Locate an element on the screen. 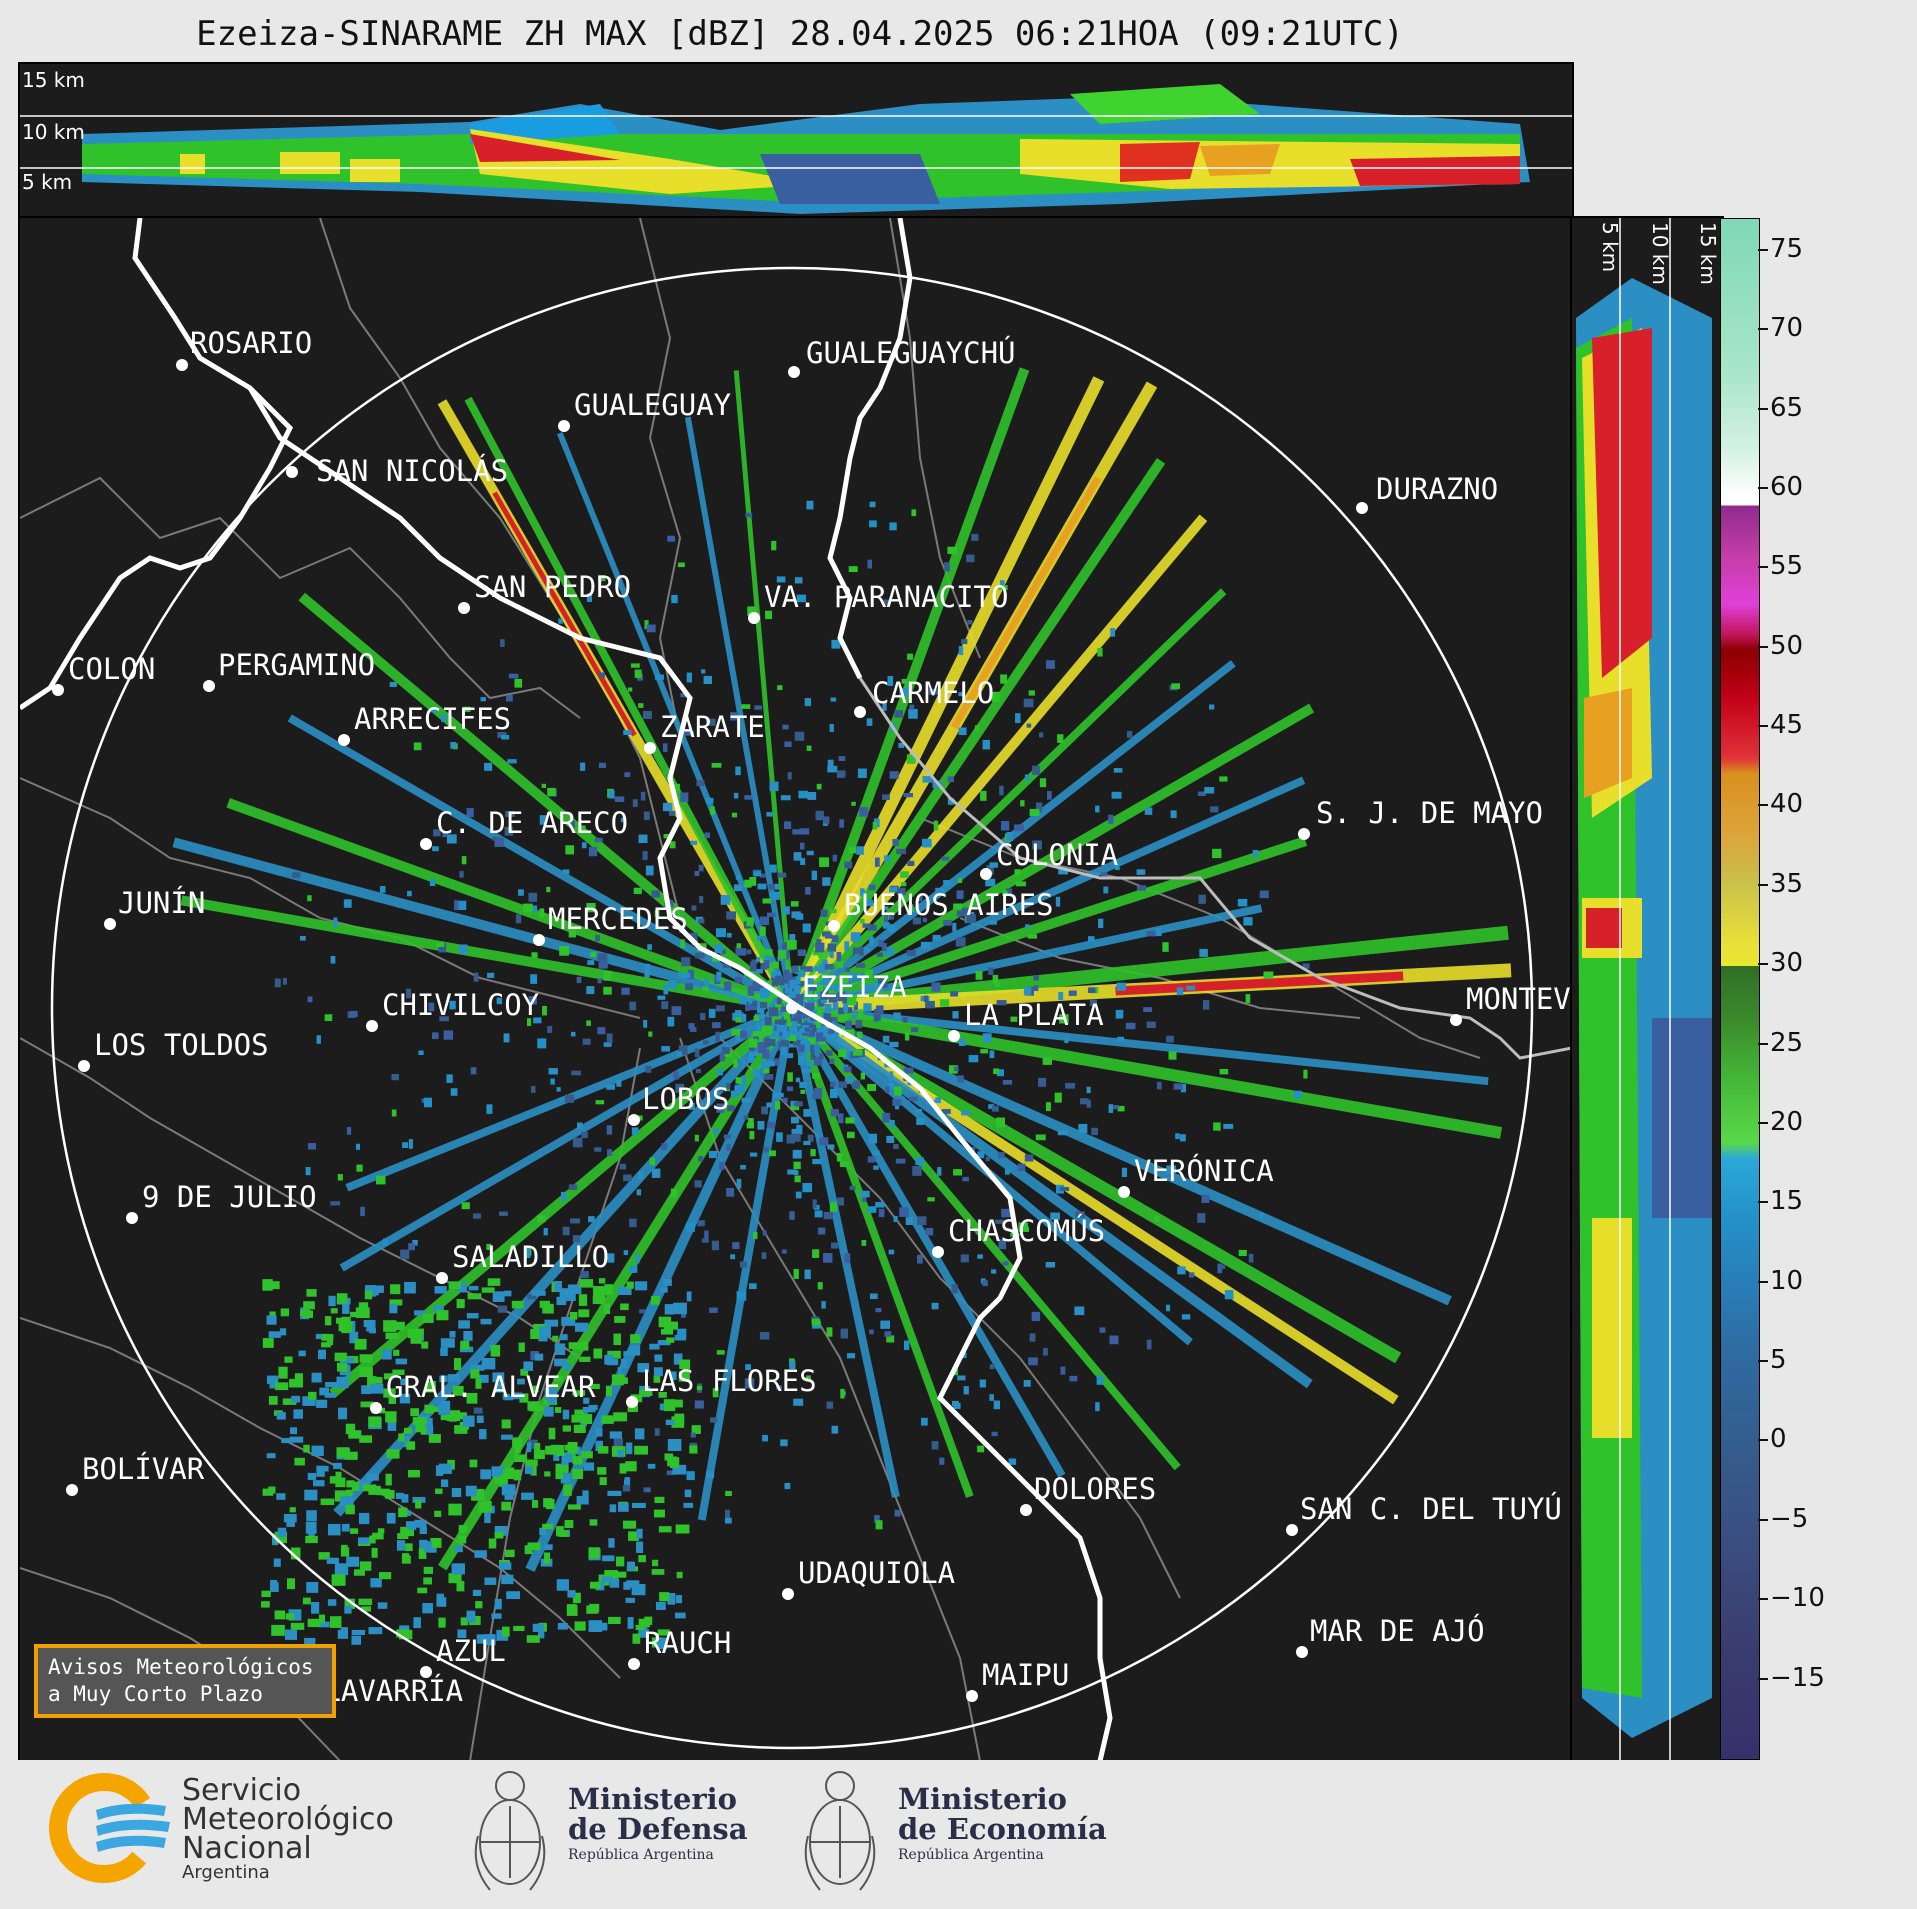  colorbar-tick-label: 20 is located at coordinates (1787, 1121).